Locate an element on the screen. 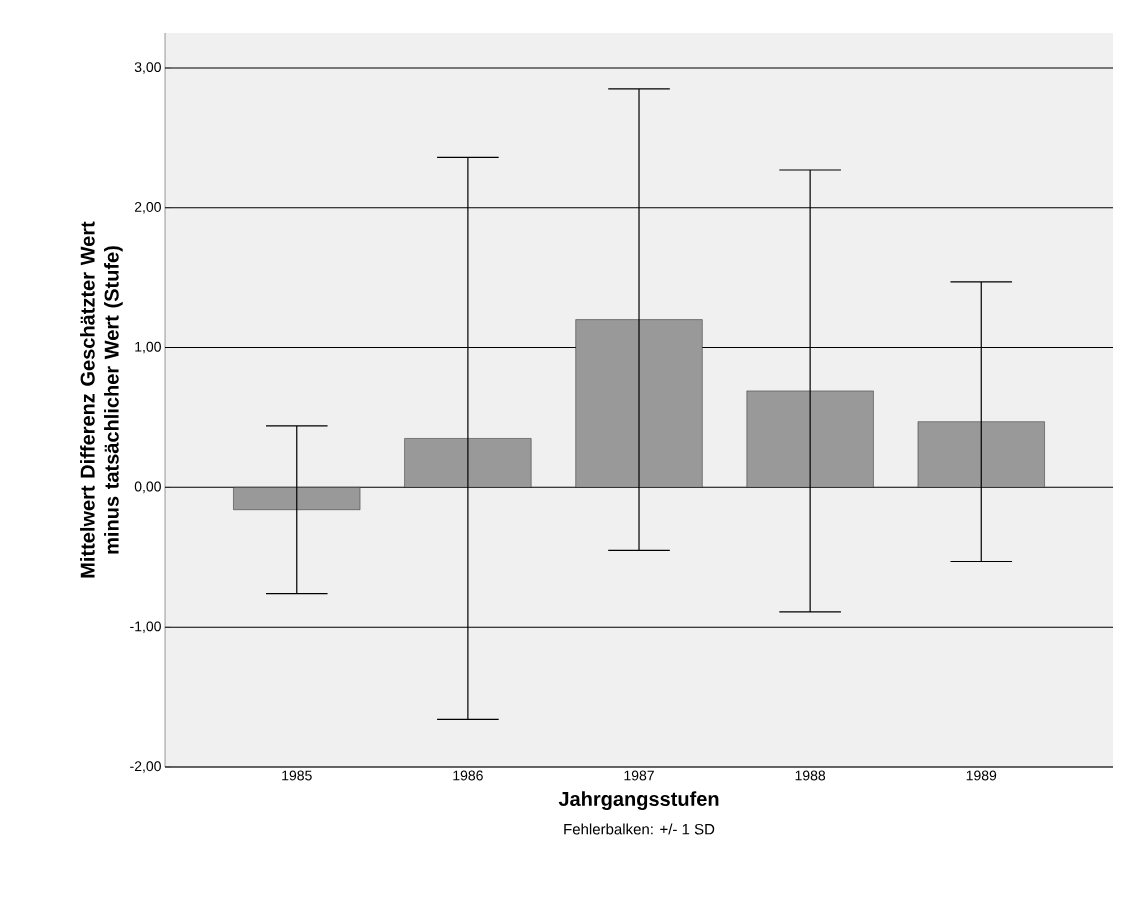 Image resolution: width=1131 pixels, height=897 pixels. y-tick-label: 1,00 is located at coordinates (148, 347).